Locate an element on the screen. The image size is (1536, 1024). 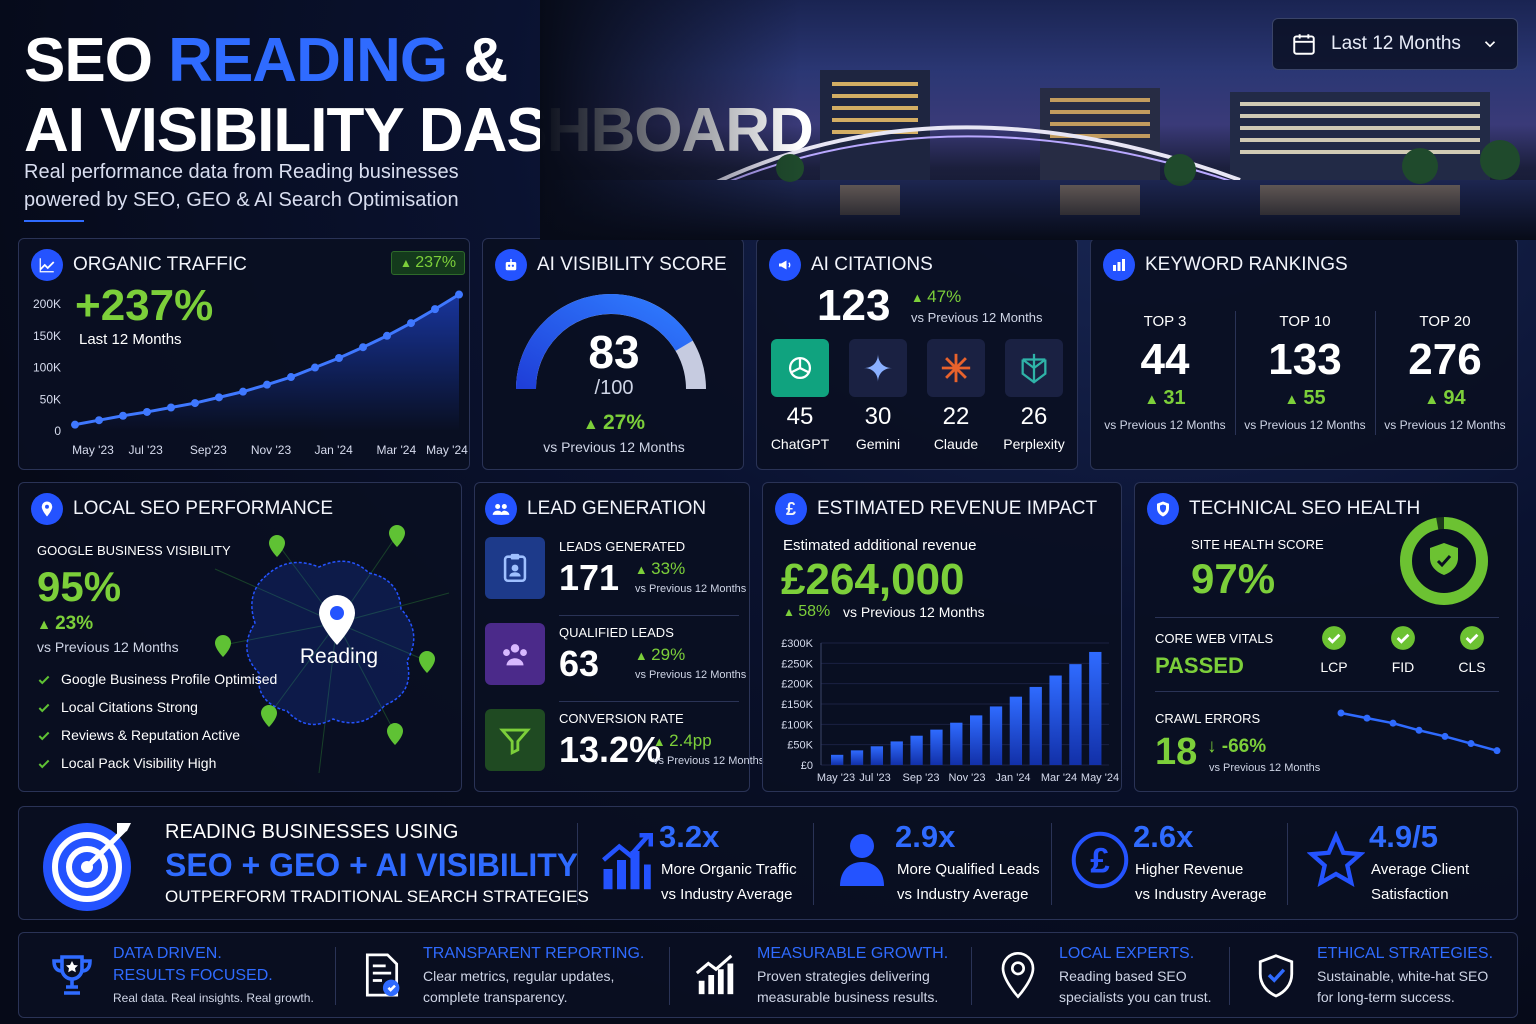
date-range-value: Last 12 Months is located at coordinates (1396, 43).